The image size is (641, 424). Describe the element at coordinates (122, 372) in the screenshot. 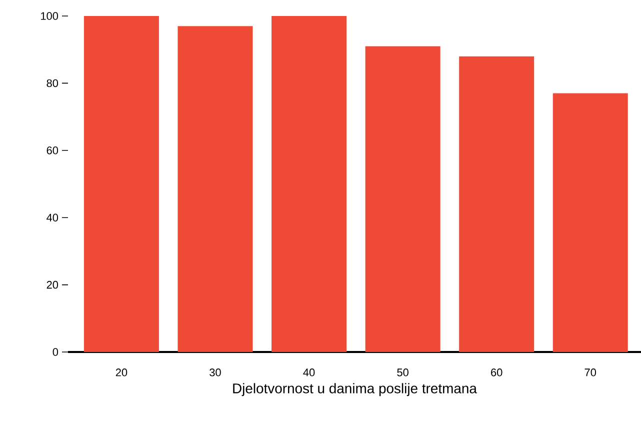

I see `x-tick-label: 20` at that location.